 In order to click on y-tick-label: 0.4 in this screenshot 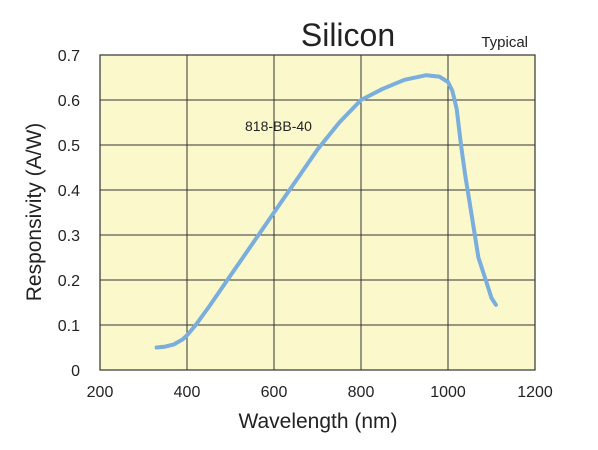, I will do `click(69, 191)`.